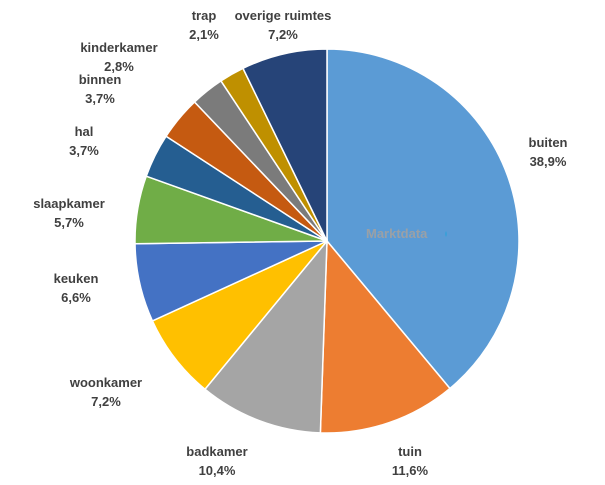 Image resolution: width=605 pixels, height=485 pixels. What do you see at coordinates (69, 203) in the screenshot?
I see `slice-label: slaapkamer` at bounding box center [69, 203].